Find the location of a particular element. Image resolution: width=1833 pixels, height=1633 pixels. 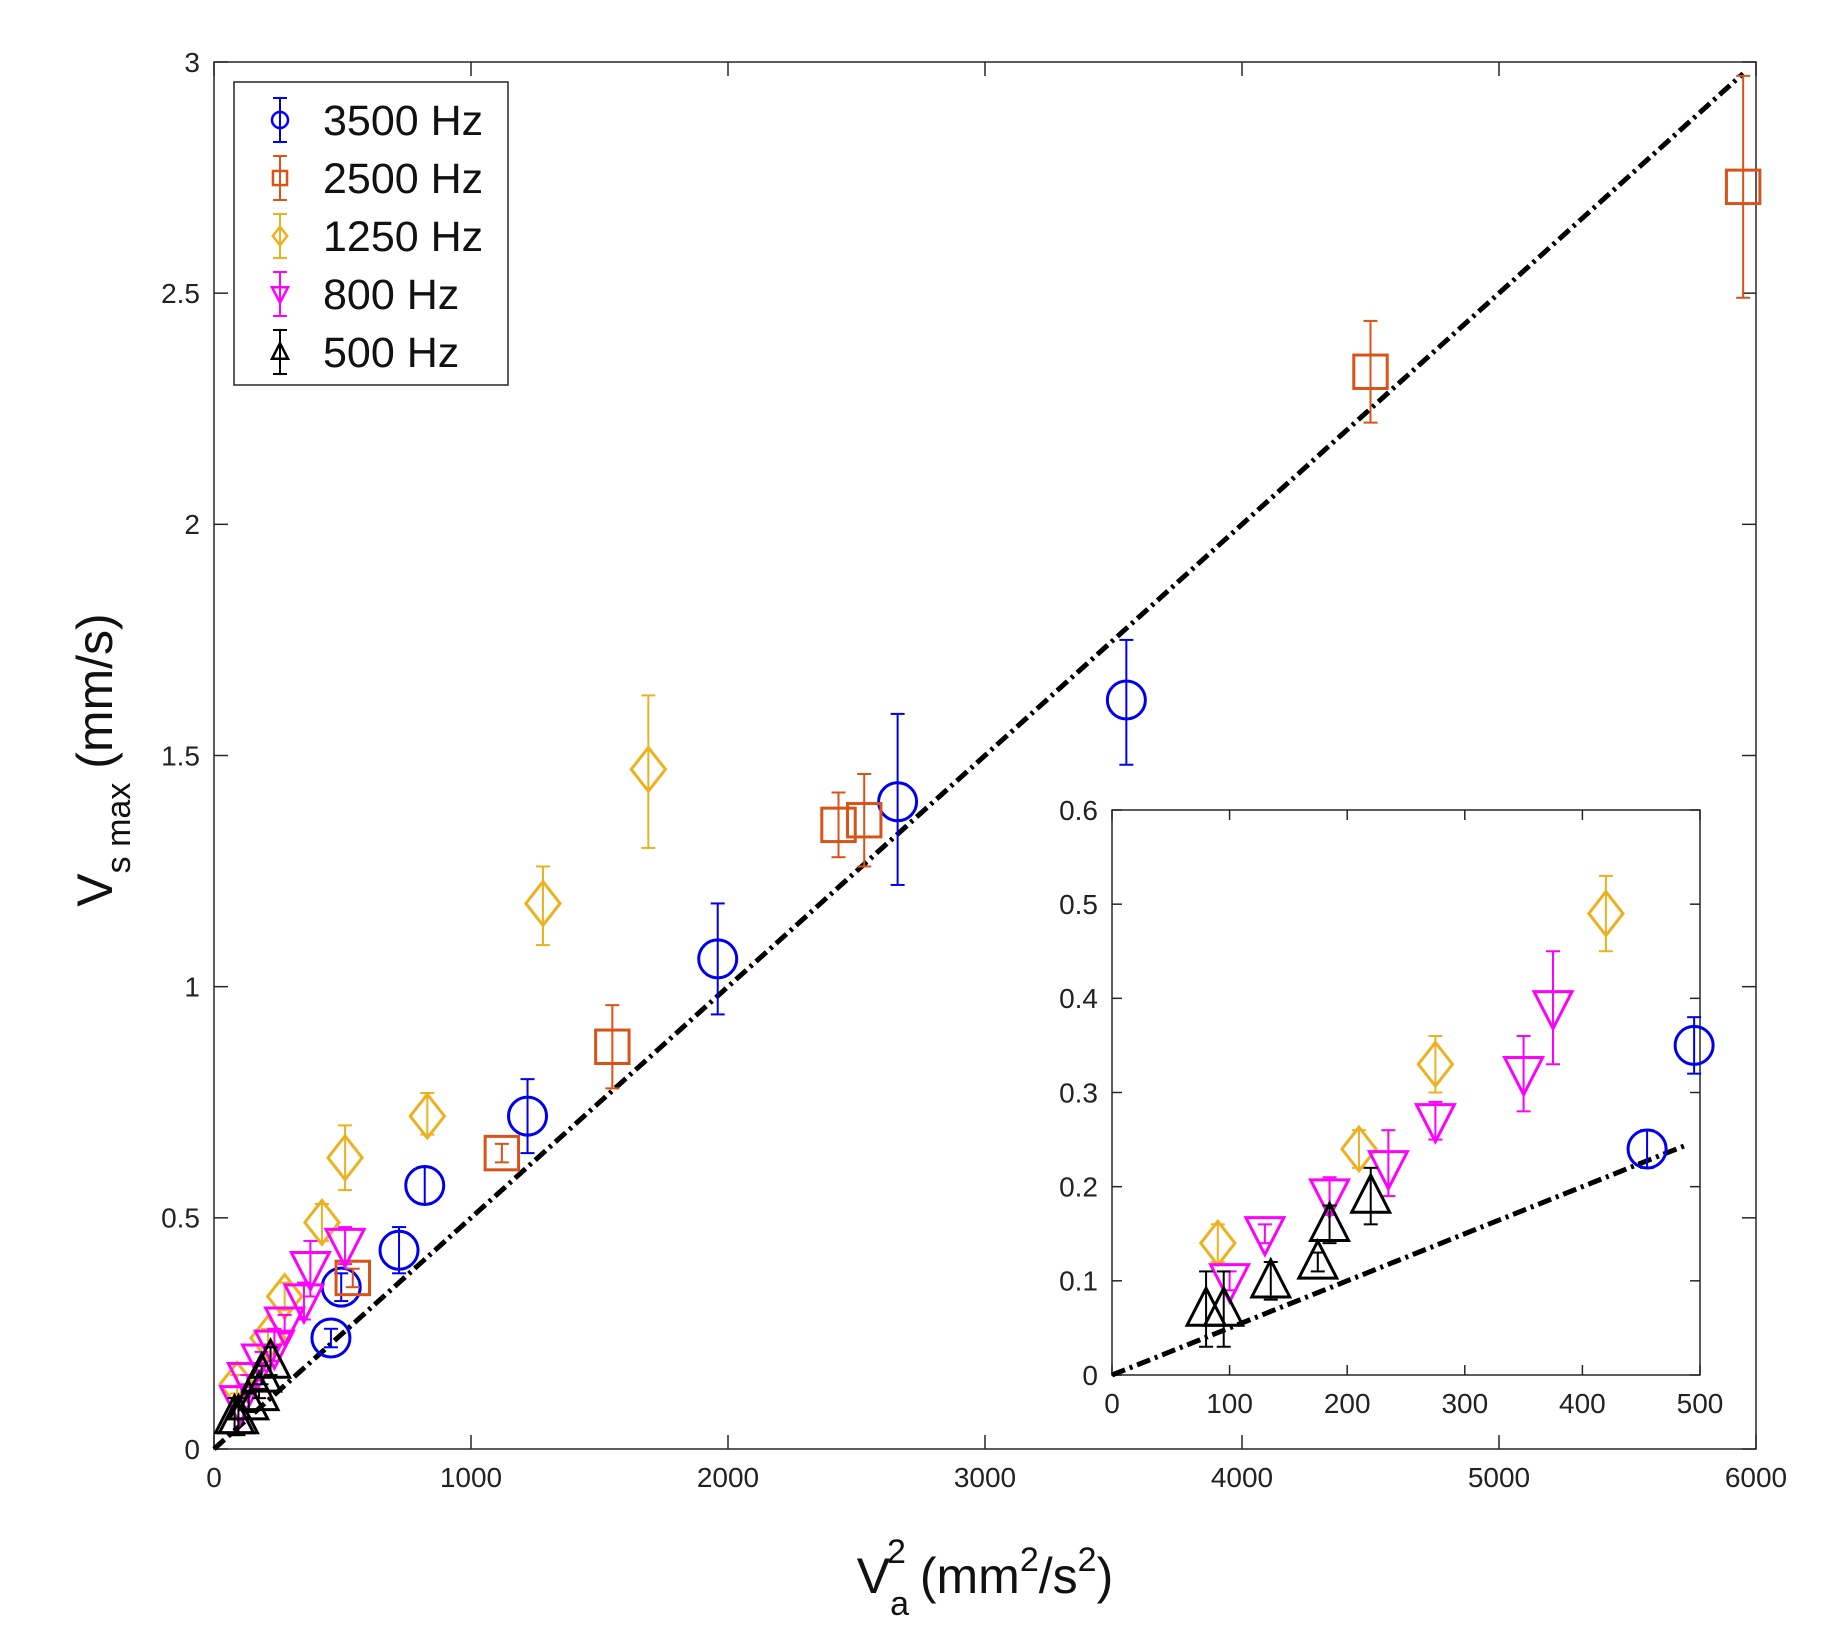

legend: 3500 Hz 2500 Hz 1250 Hz 800 Hz 500 Hz is located at coordinates (371, 233).